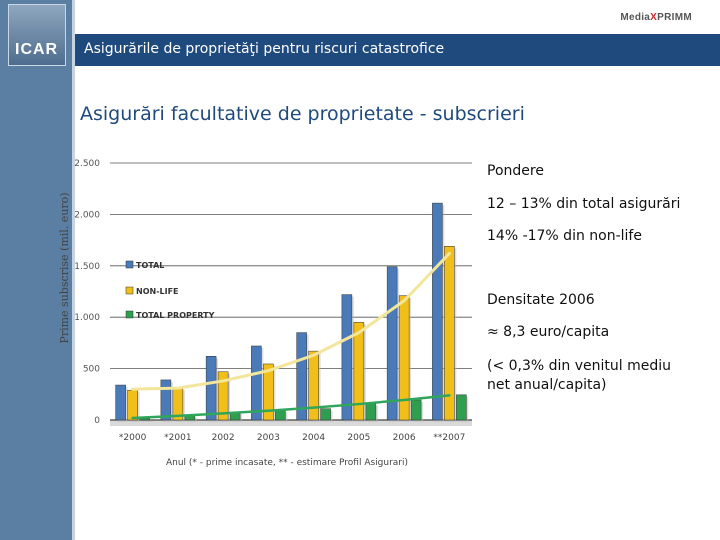 The image size is (720, 540). What do you see at coordinates (404, 438) in the screenshot?
I see `x-tick-label: 2006` at bounding box center [404, 438].